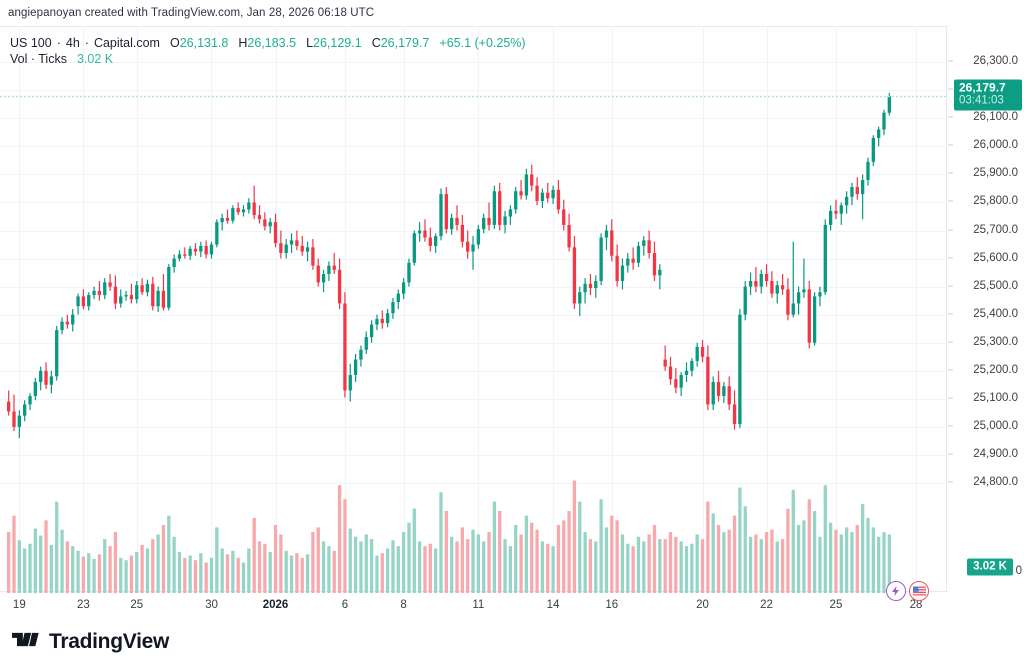 This screenshot has width=1024, height=661. Describe the element at coordinates (995, 453) in the screenshot. I see `price-axis-label: 24,900.0` at that location.